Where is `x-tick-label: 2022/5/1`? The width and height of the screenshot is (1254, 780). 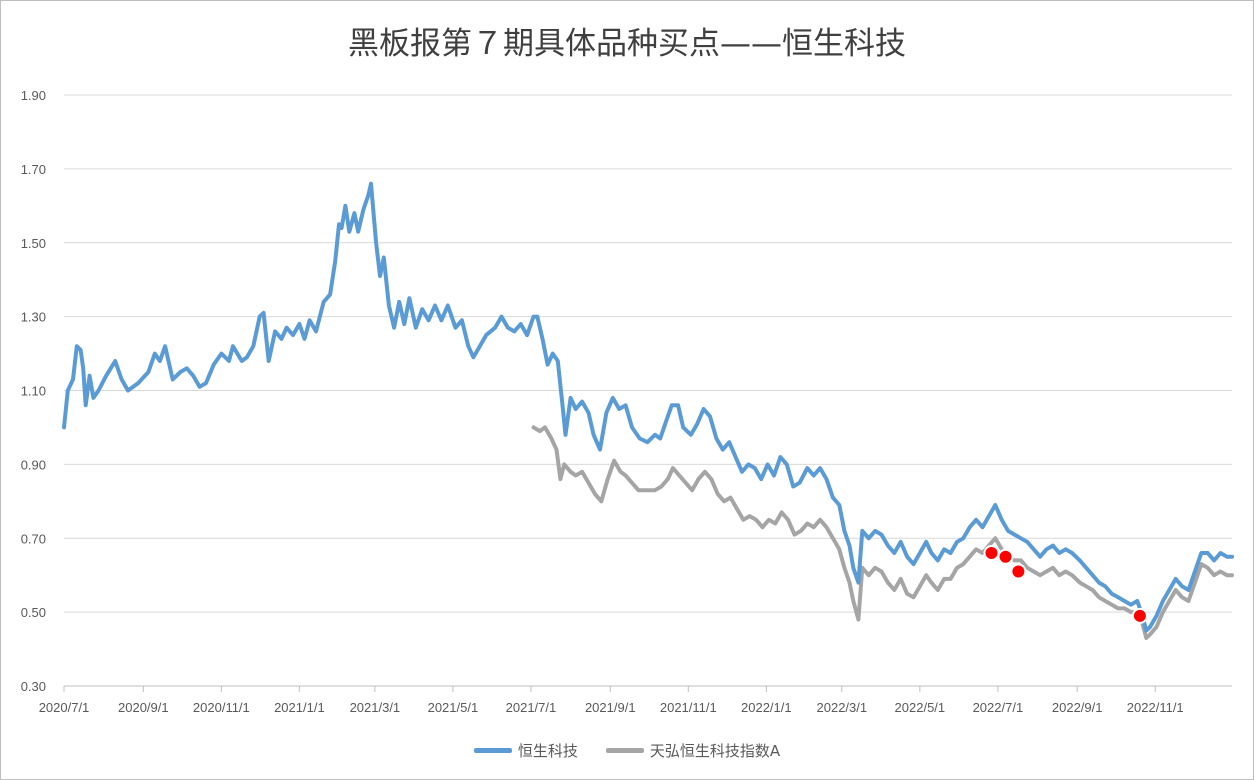
x-tick-label: 2022/5/1 is located at coordinates (920, 707).